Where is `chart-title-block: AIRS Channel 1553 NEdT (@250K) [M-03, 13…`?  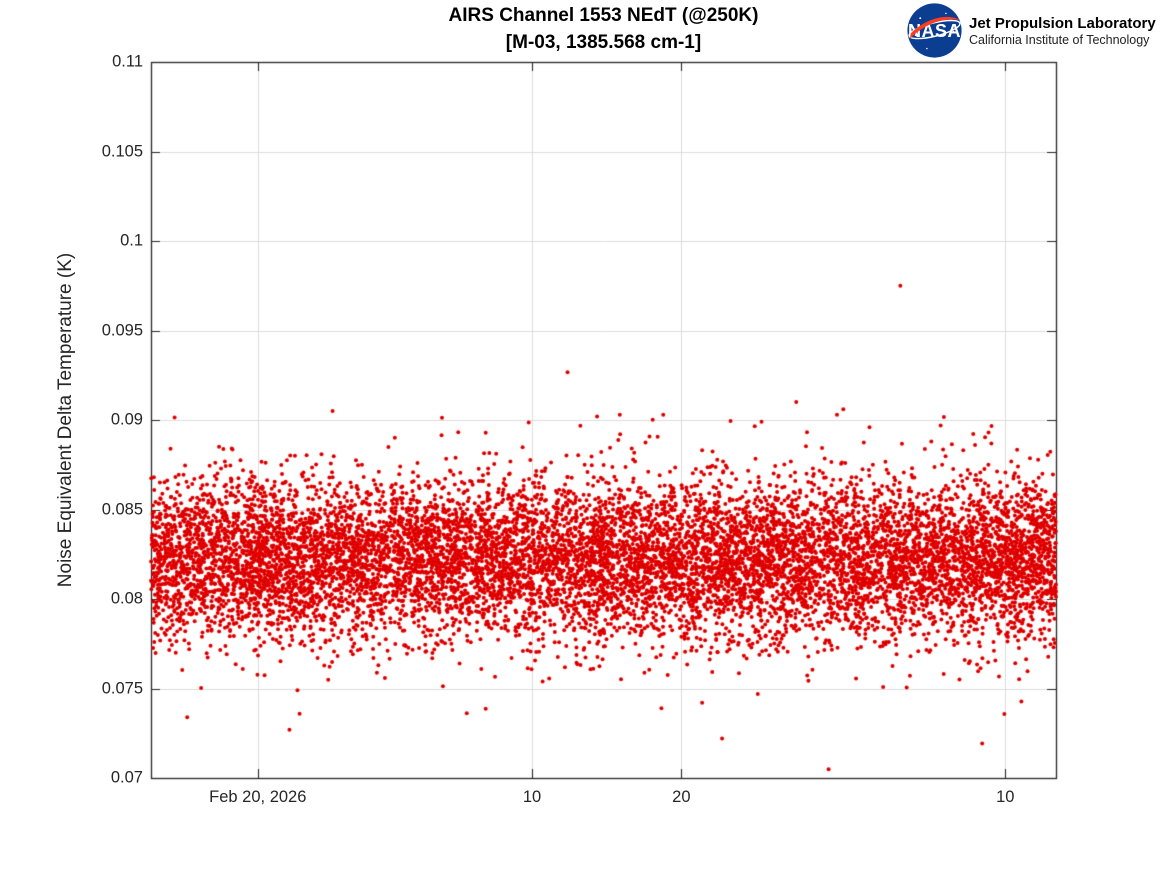
chart-title-block: AIRS Channel 1553 NEdT (@250K) [M-03, 13… is located at coordinates (603, 29).